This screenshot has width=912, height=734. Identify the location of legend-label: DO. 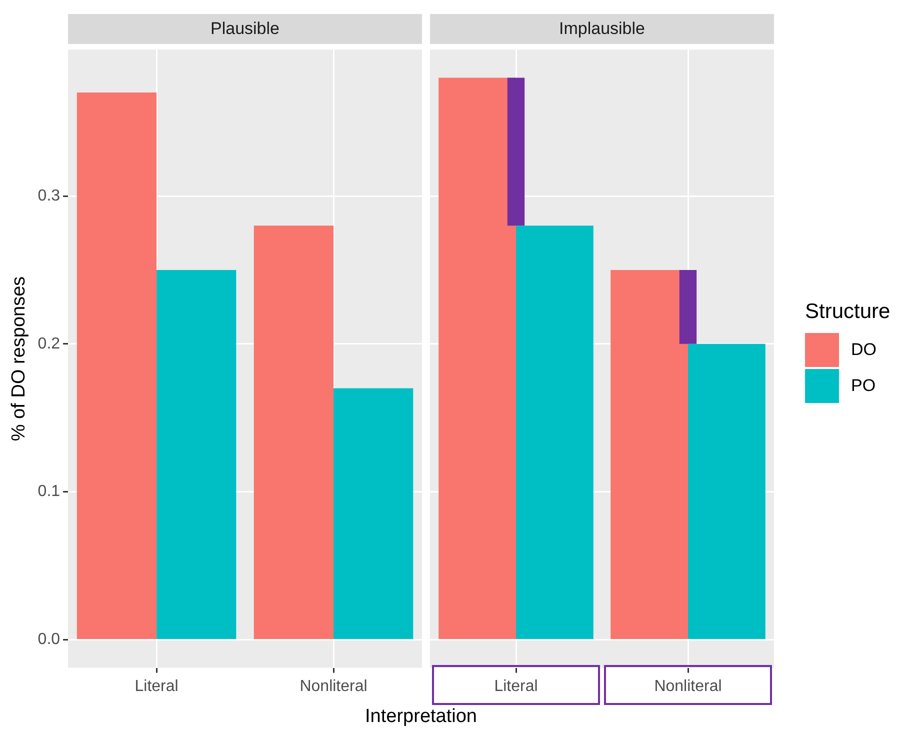
(863, 350).